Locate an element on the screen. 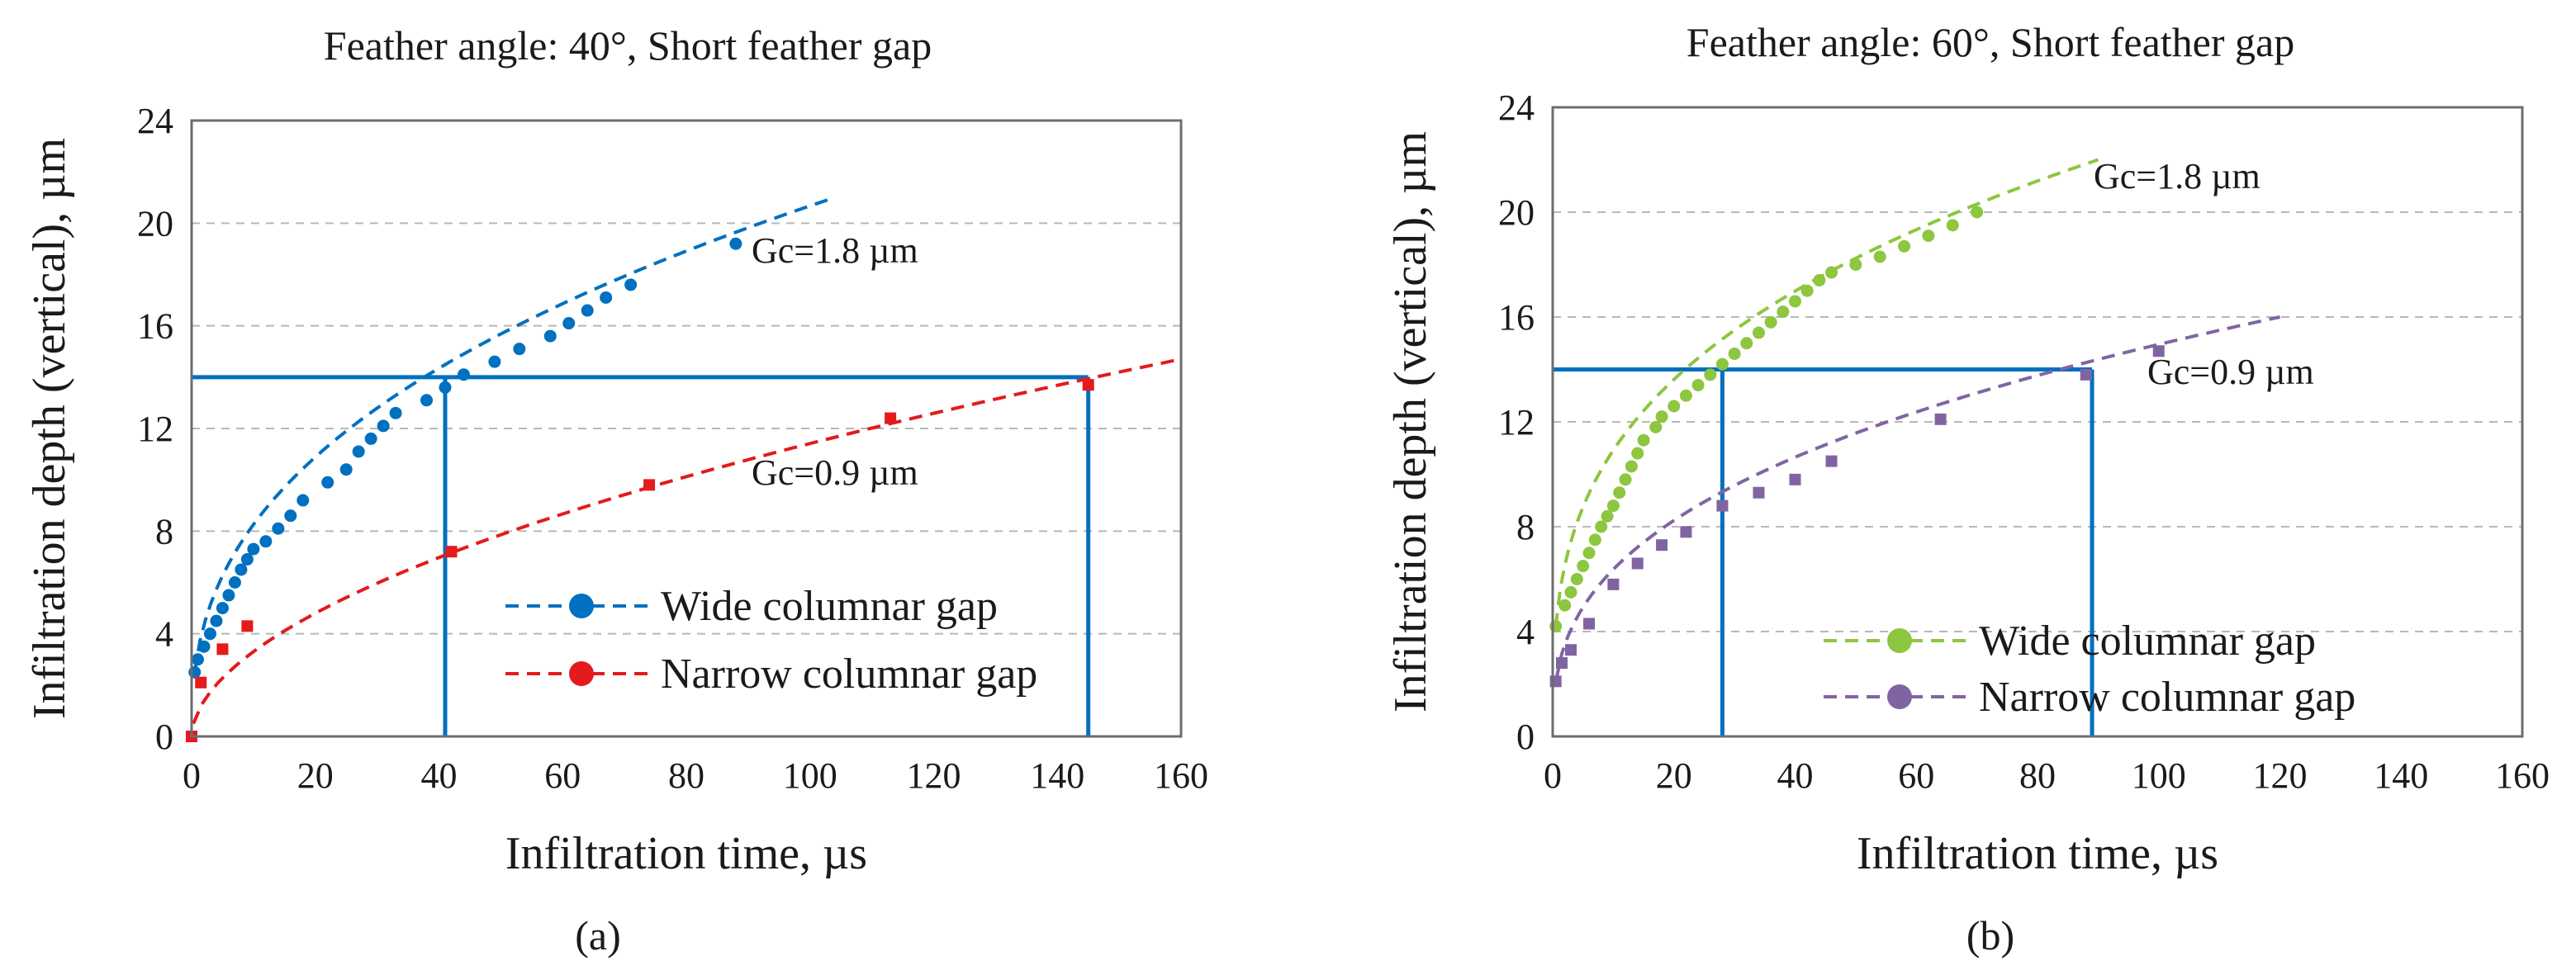  gc-annotation: Gc=1.8 µm is located at coordinates (2177, 176).